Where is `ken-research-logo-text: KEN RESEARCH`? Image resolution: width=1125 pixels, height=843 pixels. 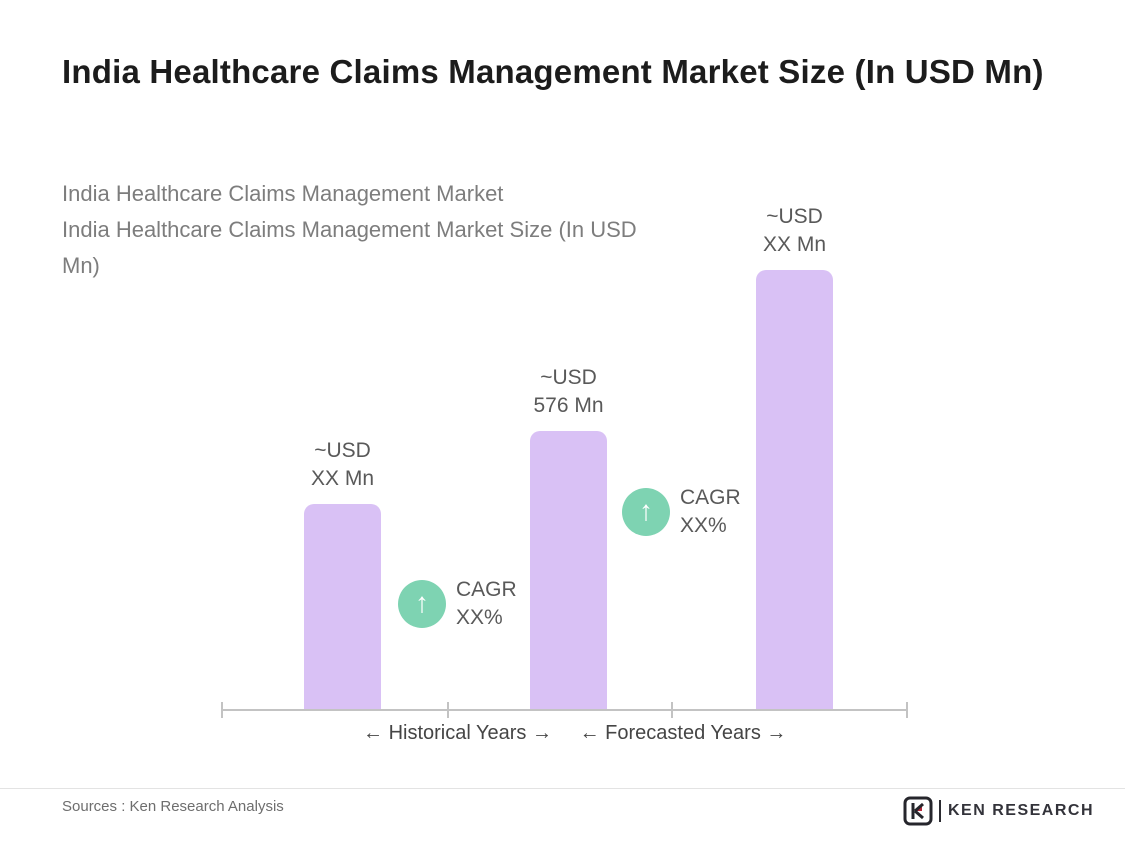
ken-research-logo-text: KEN RESEARCH is located at coordinates (1021, 810).